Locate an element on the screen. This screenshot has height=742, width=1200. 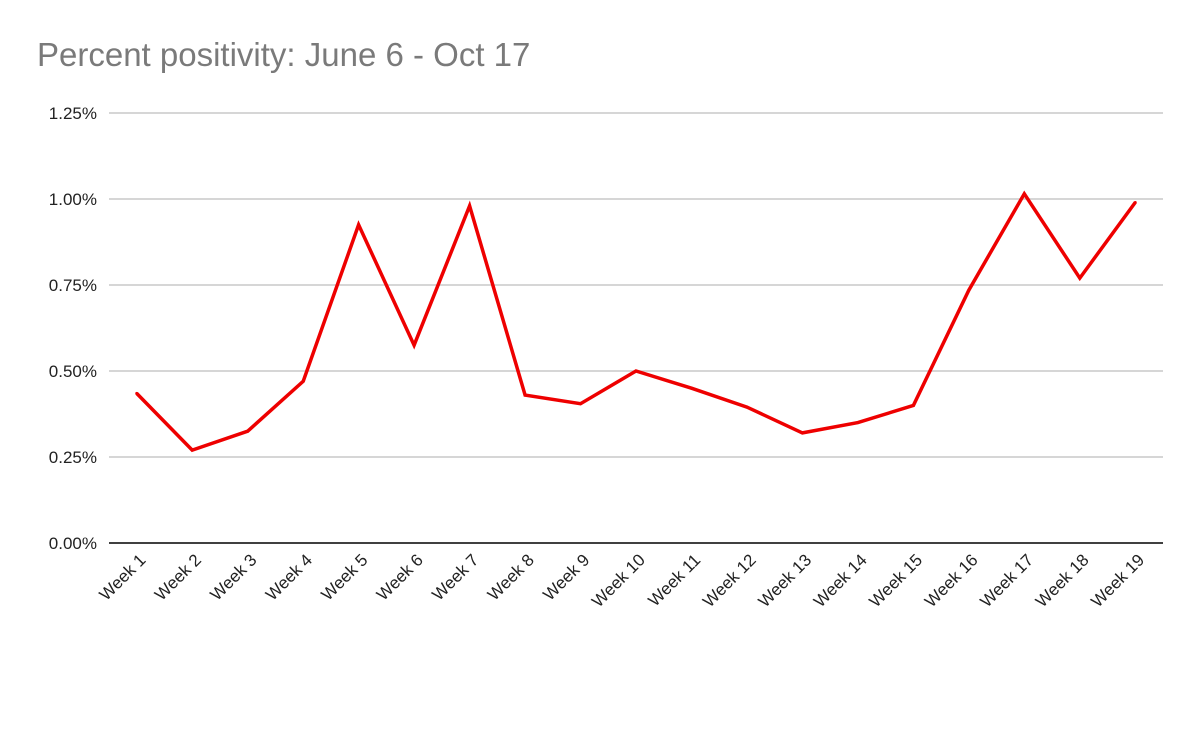
x-tick-label: Week 9 is located at coordinates (566, 577).